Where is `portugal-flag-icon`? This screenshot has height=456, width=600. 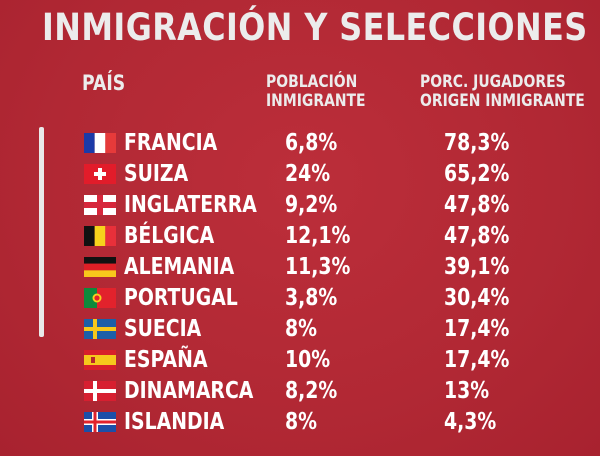 portugal-flag-icon is located at coordinates (100, 298).